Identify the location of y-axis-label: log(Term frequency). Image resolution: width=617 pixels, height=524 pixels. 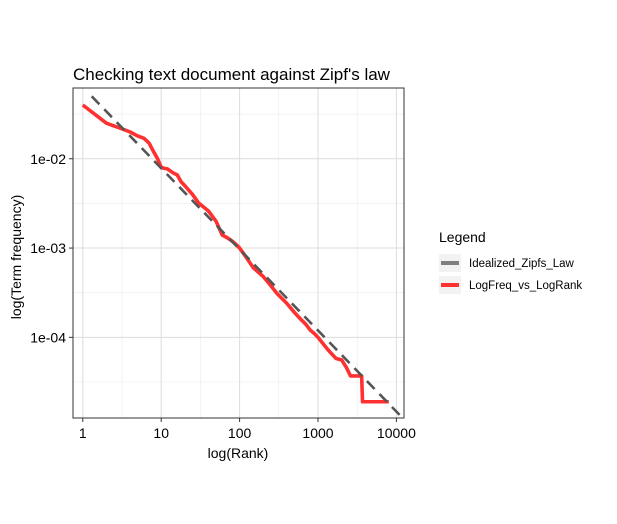
(16, 257).